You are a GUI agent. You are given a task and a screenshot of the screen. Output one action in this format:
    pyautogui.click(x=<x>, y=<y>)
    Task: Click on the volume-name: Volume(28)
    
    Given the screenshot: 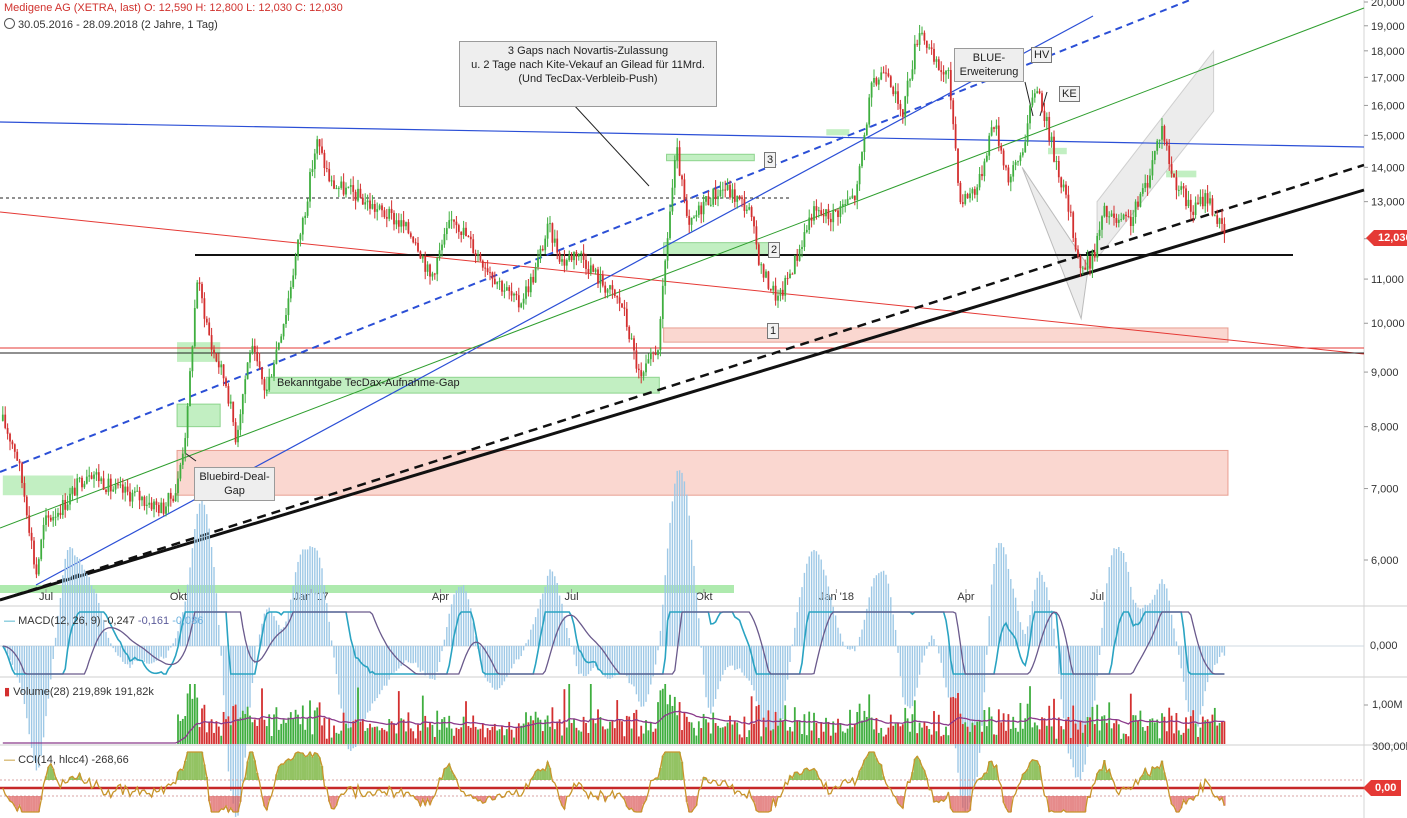 What is the action you would take?
    pyautogui.click(x=41, y=692)
    